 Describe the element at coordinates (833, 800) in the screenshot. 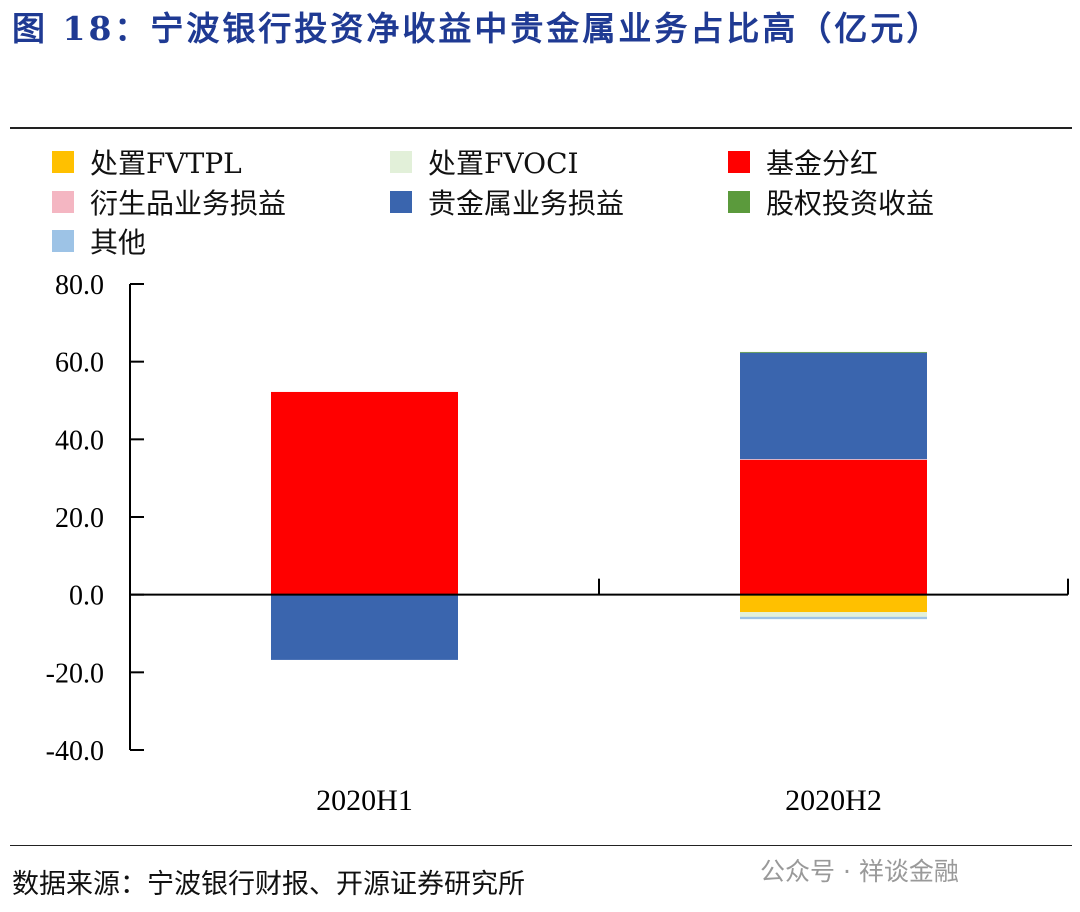

I see `x-tick-label: 2020H2` at that location.